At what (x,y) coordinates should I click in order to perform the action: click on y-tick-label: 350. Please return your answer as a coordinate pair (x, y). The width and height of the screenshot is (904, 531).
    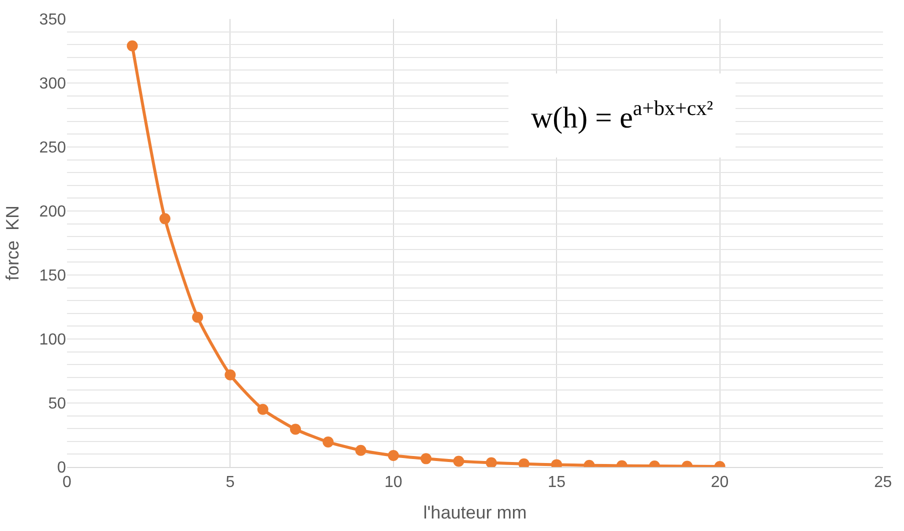
    Looking at the image, I should click on (52, 20).